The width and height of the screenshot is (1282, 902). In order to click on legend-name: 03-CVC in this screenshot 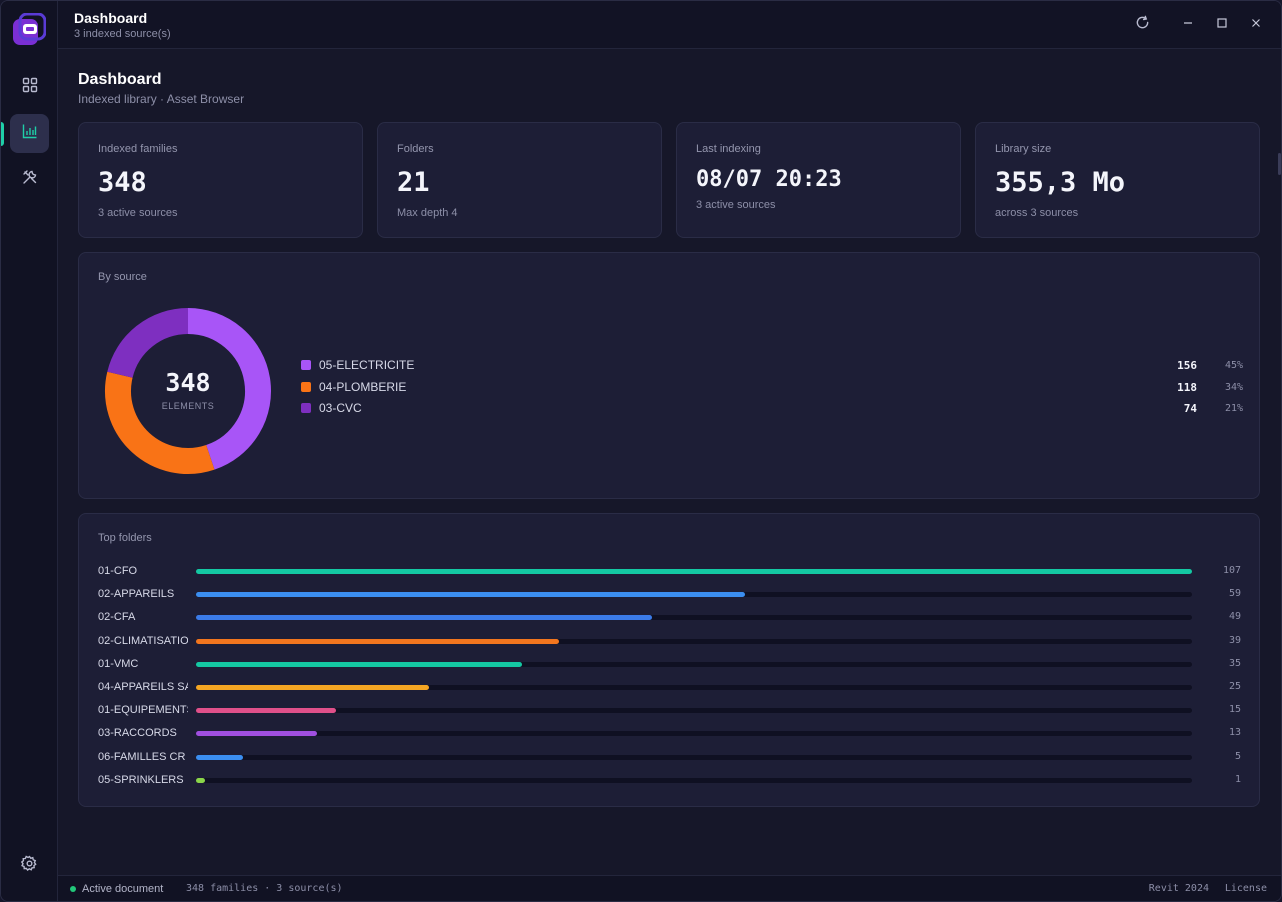, I will do `click(340, 408)`.